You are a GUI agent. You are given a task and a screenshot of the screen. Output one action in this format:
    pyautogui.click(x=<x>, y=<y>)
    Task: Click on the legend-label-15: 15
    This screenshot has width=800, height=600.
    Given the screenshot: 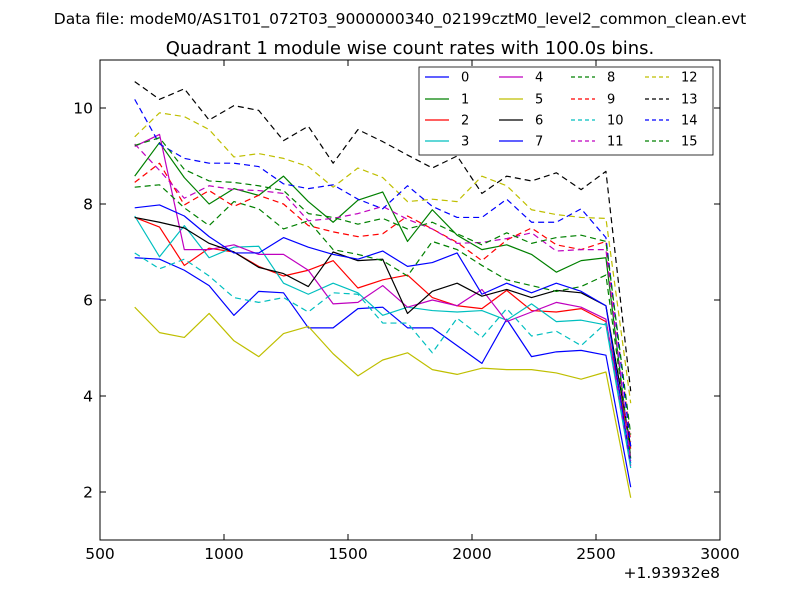 What is the action you would take?
    pyautogui.click(x=689, y=142)
    